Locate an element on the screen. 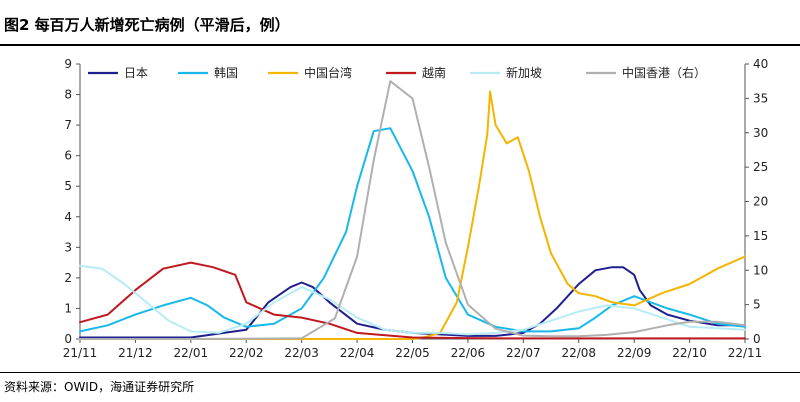 The height and width of the screenshot is (402, 800). x-tick-label: 21/12 is located at coordinates (135, 353).